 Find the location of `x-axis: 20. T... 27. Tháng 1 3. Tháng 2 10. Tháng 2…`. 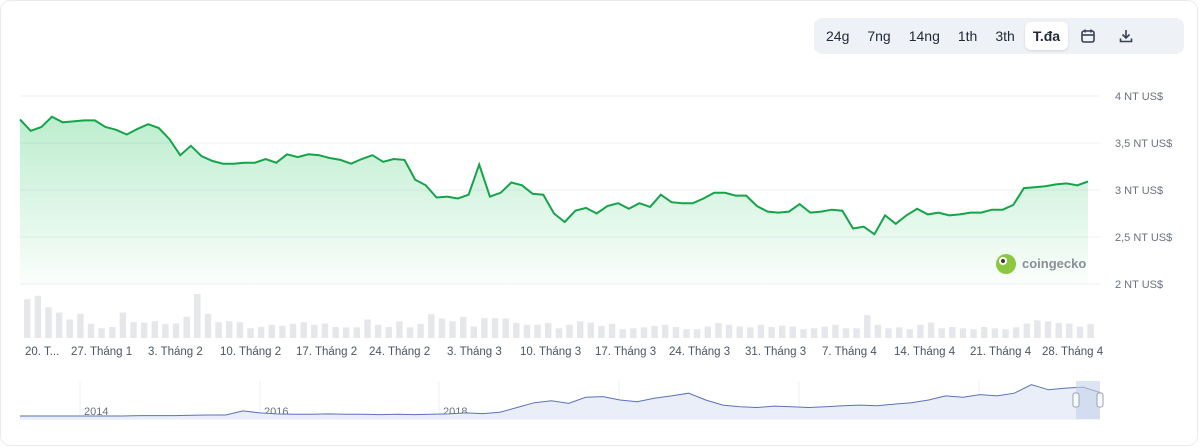

x-axis: 20. T... 27. Tháng 1 3. Tháng 2 10. Tháng 2… is located at coordinates (564, 352).